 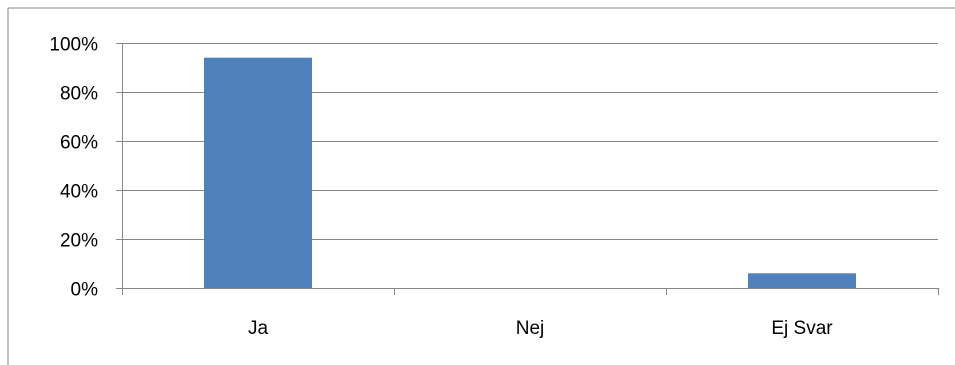 I want to click on y-tick-labels: 0% 20% 40% 60% 80% 100%, so click(x=73, y=168).